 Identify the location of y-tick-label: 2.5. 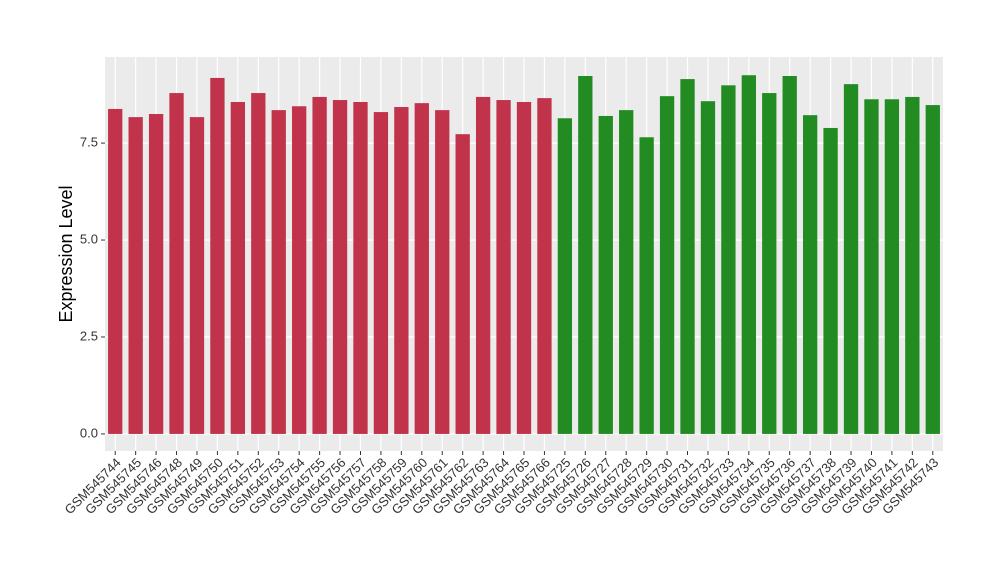
(89, 335).